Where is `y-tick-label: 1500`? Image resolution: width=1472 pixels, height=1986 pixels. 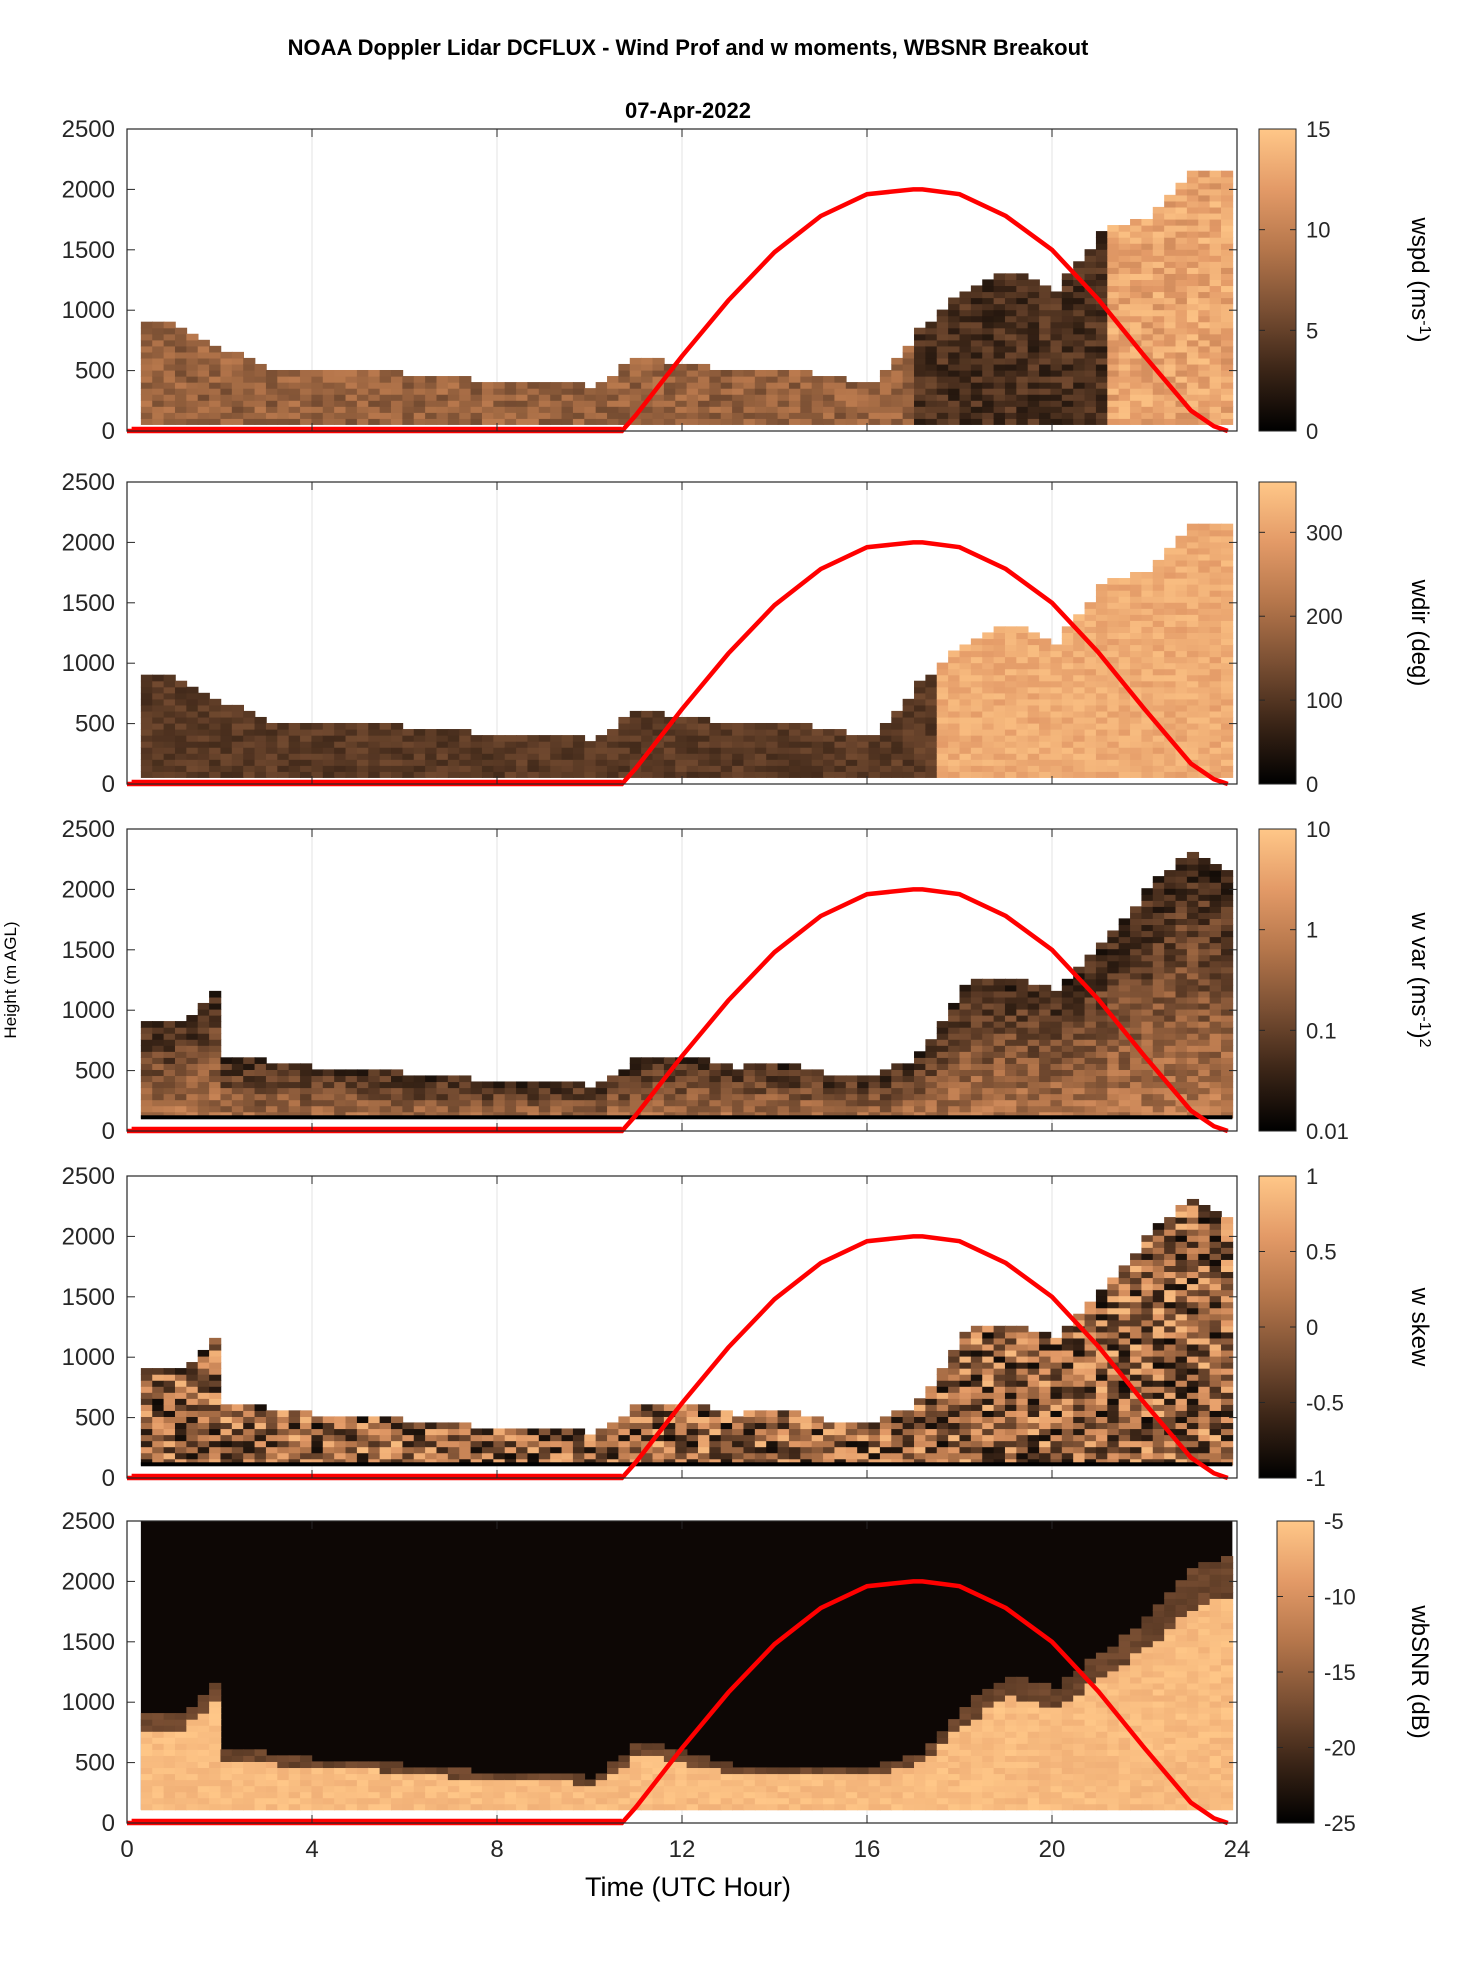
y-tick-label: 1500 is located at coordinates (88, 950).